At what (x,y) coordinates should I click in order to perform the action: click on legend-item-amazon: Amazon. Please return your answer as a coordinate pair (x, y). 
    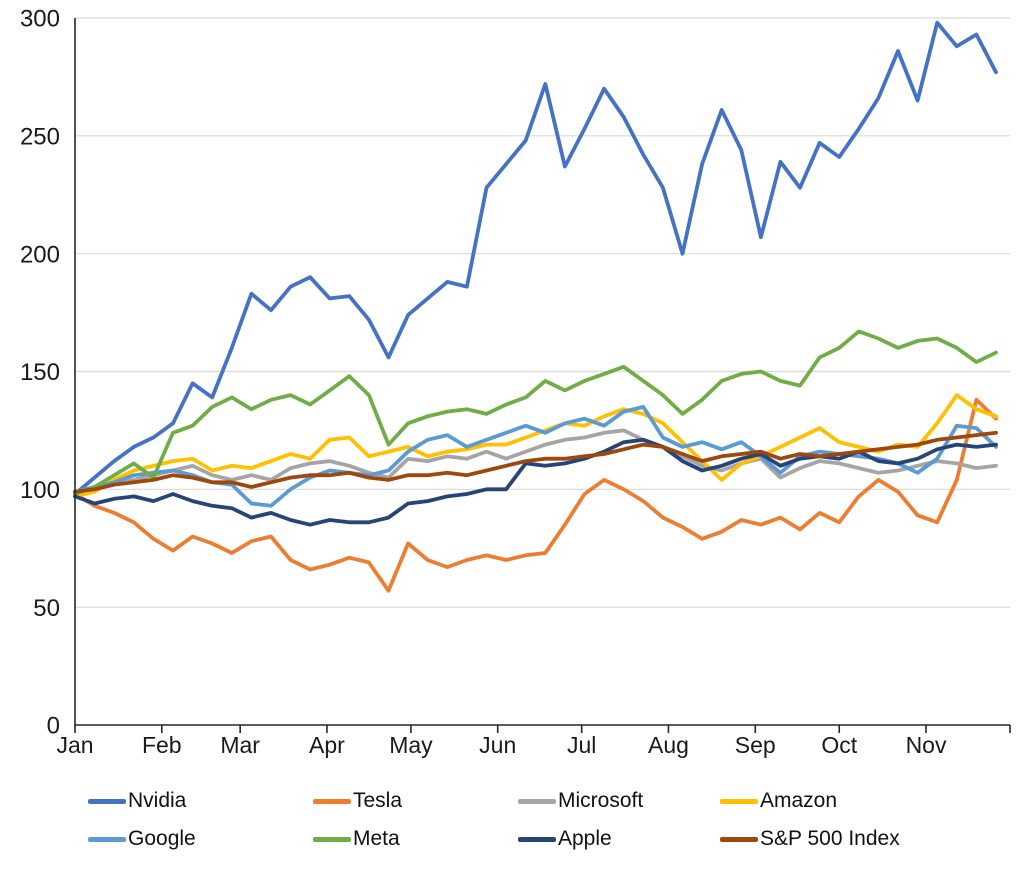
    Looking at the image, I should click on (778, 801).